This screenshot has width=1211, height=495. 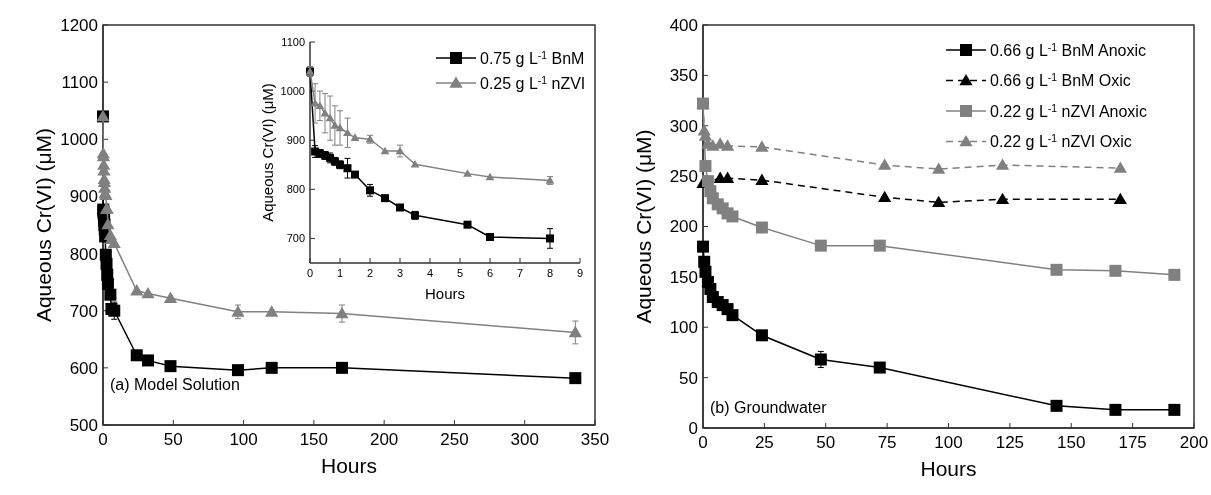 I want to click on y-tick-label: 1200, so click(x=79, y=25).